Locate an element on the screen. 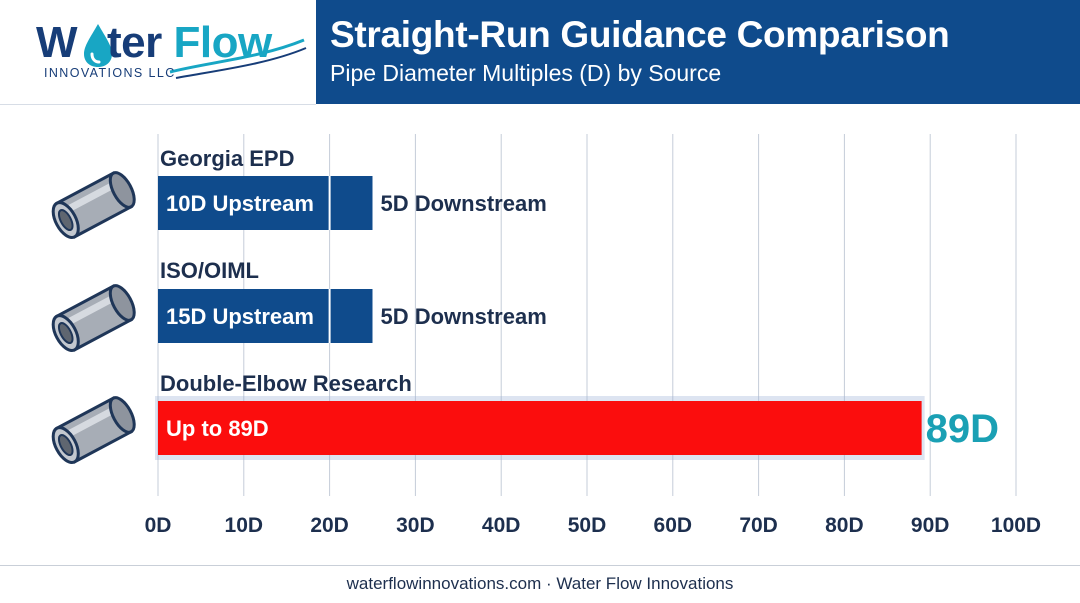 The width and height of the screenshot is (1080, 603). x-tick-label: 70D is located at coordinates (758, 525).